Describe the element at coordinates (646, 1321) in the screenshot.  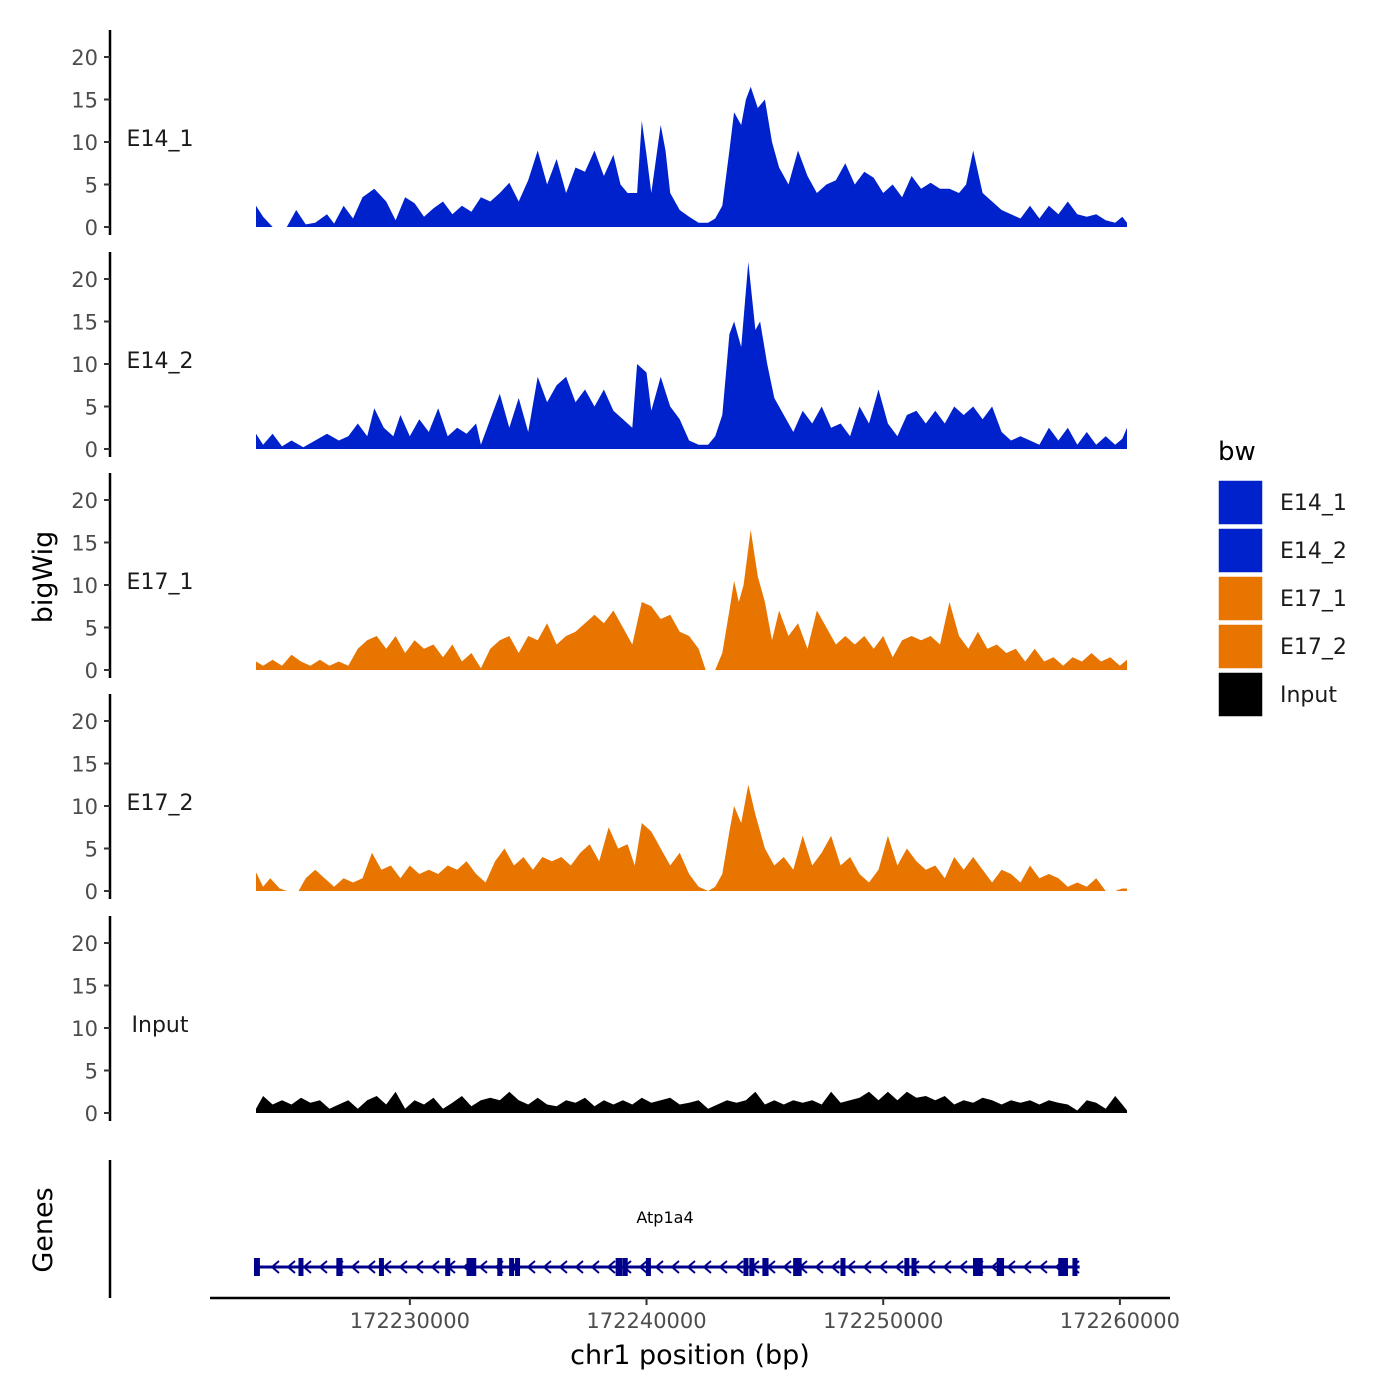
I see `x-tick-label: 172240000` at that location.